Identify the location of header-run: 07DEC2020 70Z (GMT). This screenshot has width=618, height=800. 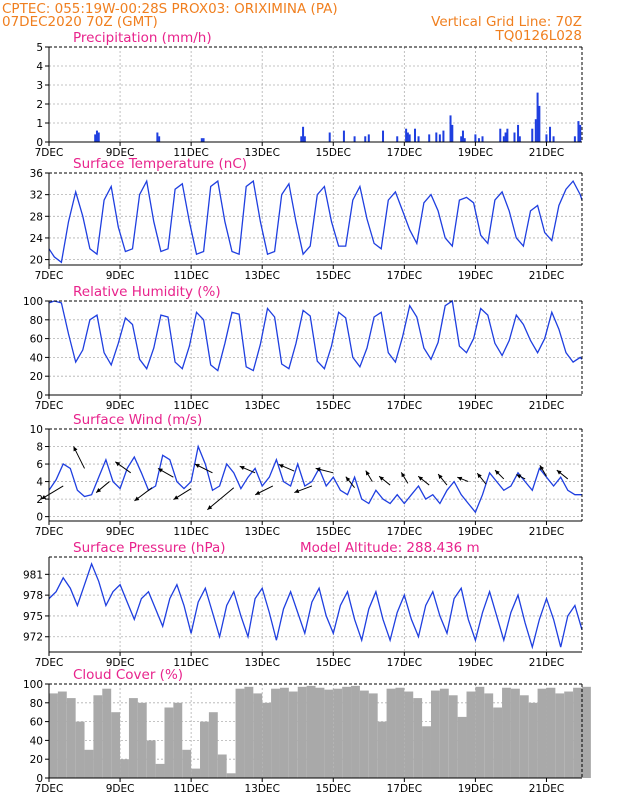
(80, 22).